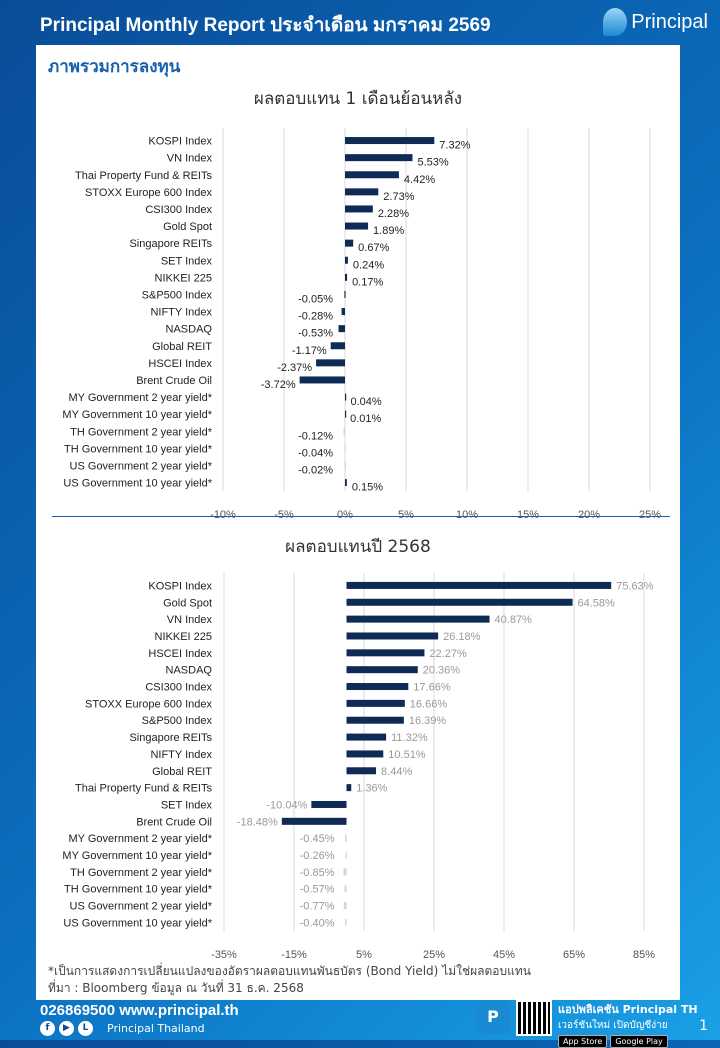  I want to click on google-play-badge: Google Play, so click(639, 1041).